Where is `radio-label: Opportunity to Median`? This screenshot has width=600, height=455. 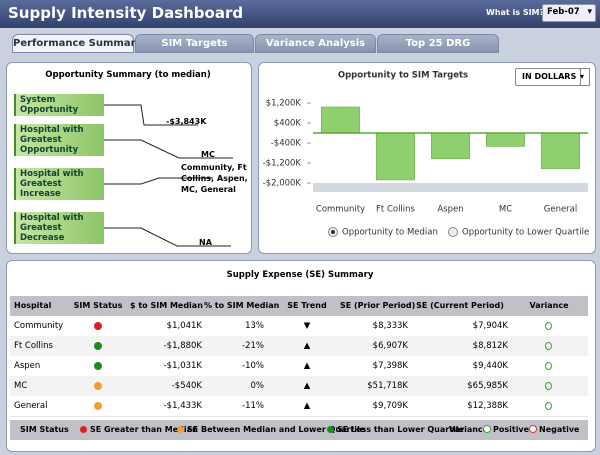
radio-label: Opportunity to Median is located at coordinates (390, 233).